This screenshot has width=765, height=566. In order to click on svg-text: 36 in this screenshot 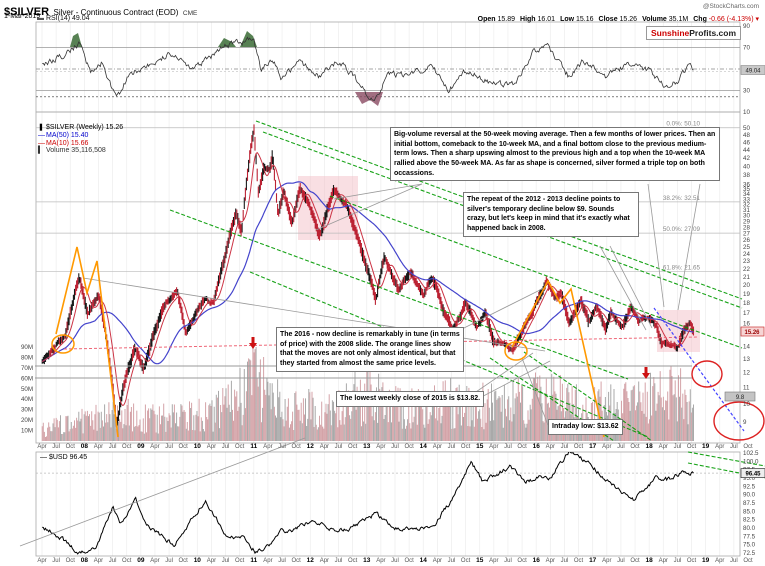, I will do `click(746, 184)`.